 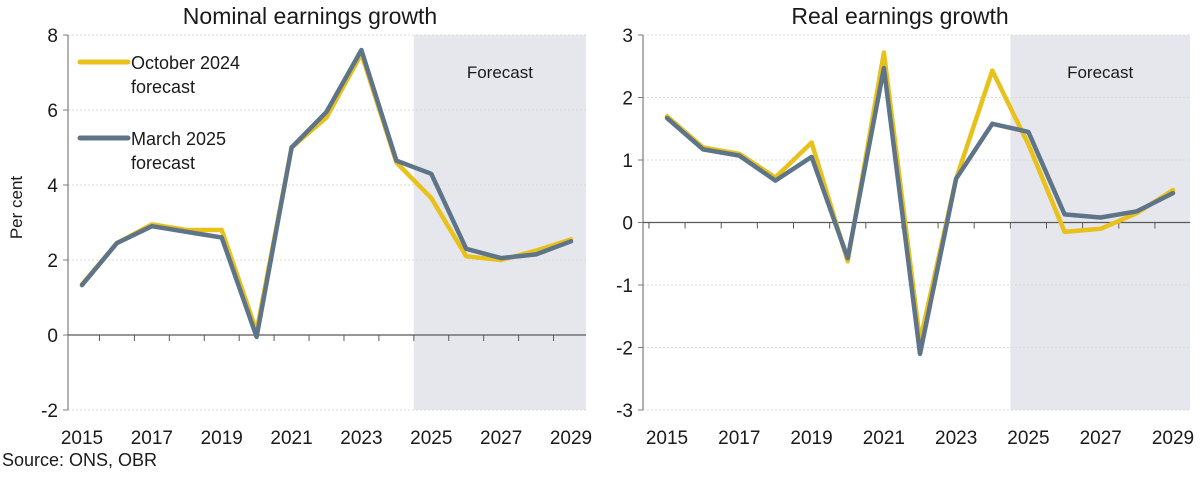 What do you see at coordinates (185, 63) in the screenshot?
I see `legend-label-october-2024: October 2024` at bounding box center [185, 63].